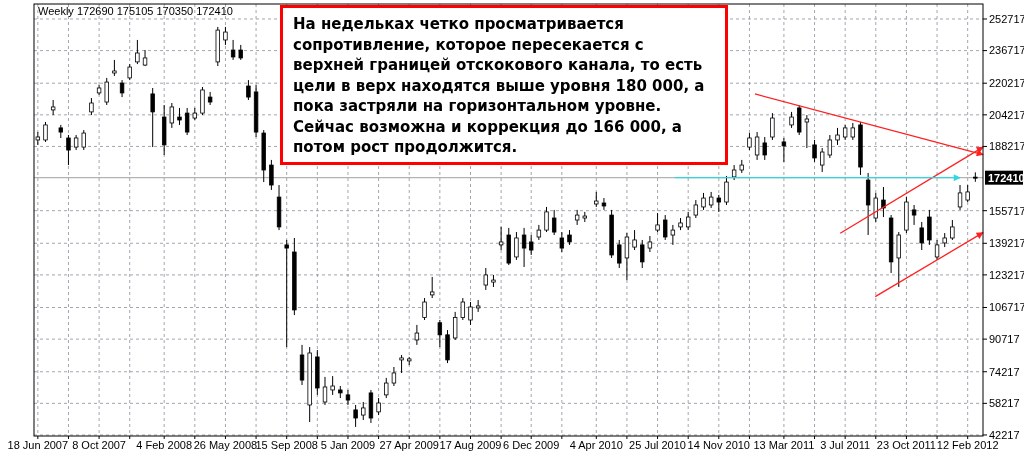 The height and width of the screenshot is (457, 1024). Describe the element at coordinates (225, 445) in the screenshot. I see `x-tick-label: 26 May 2008` at that location.